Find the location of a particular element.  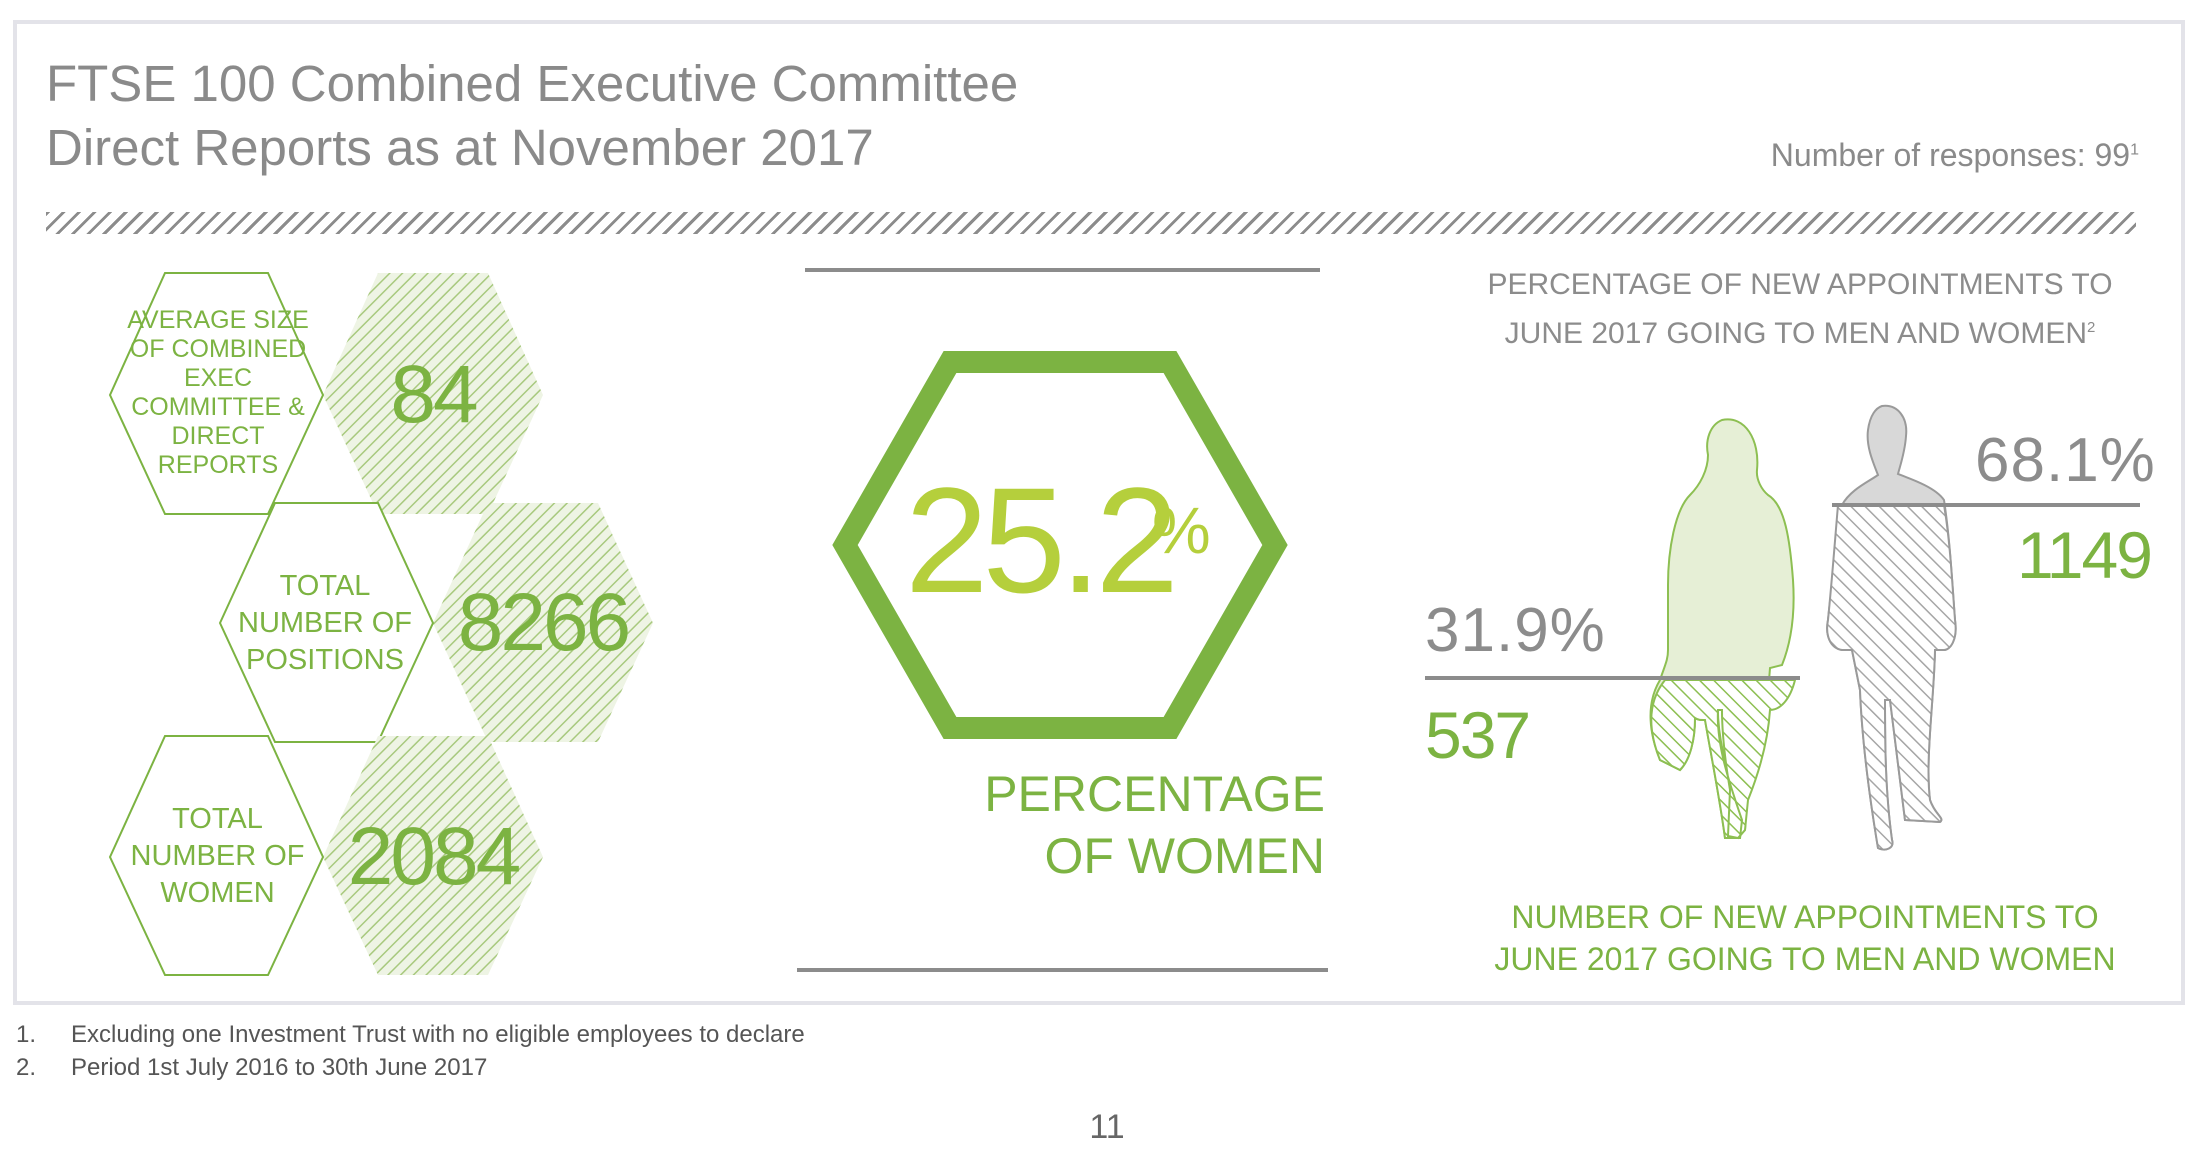

page-number: 11 is located at coordinates (1107, 1127).